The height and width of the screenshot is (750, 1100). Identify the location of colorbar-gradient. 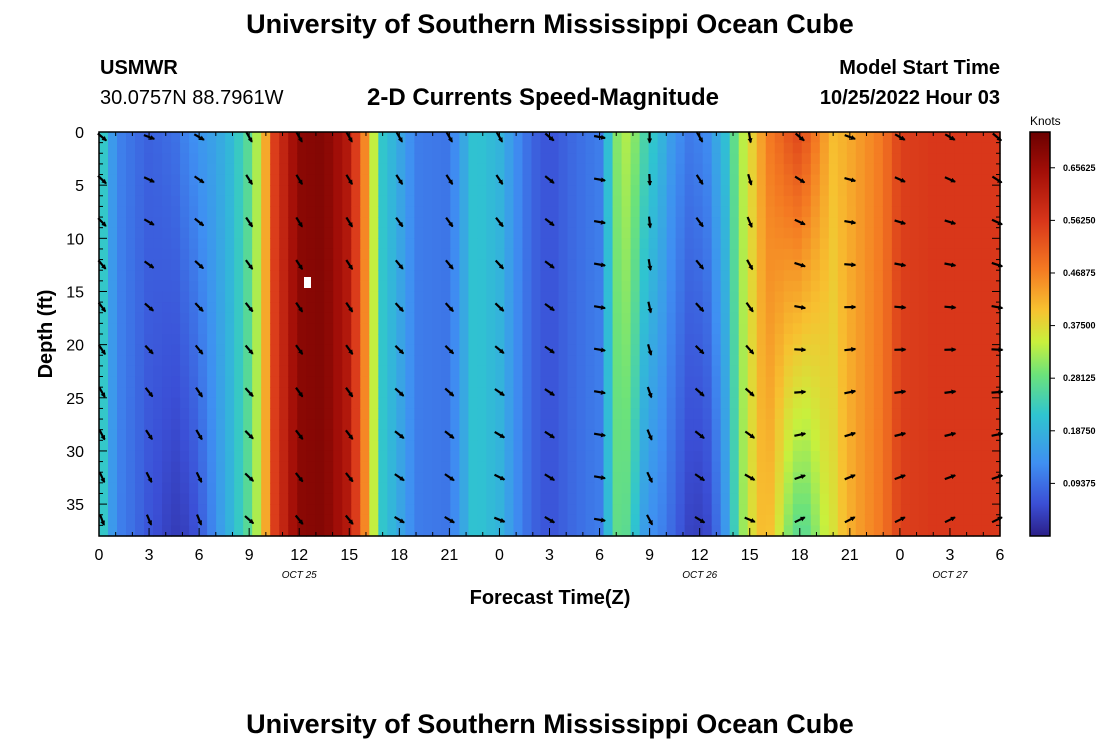
(1040, 334).